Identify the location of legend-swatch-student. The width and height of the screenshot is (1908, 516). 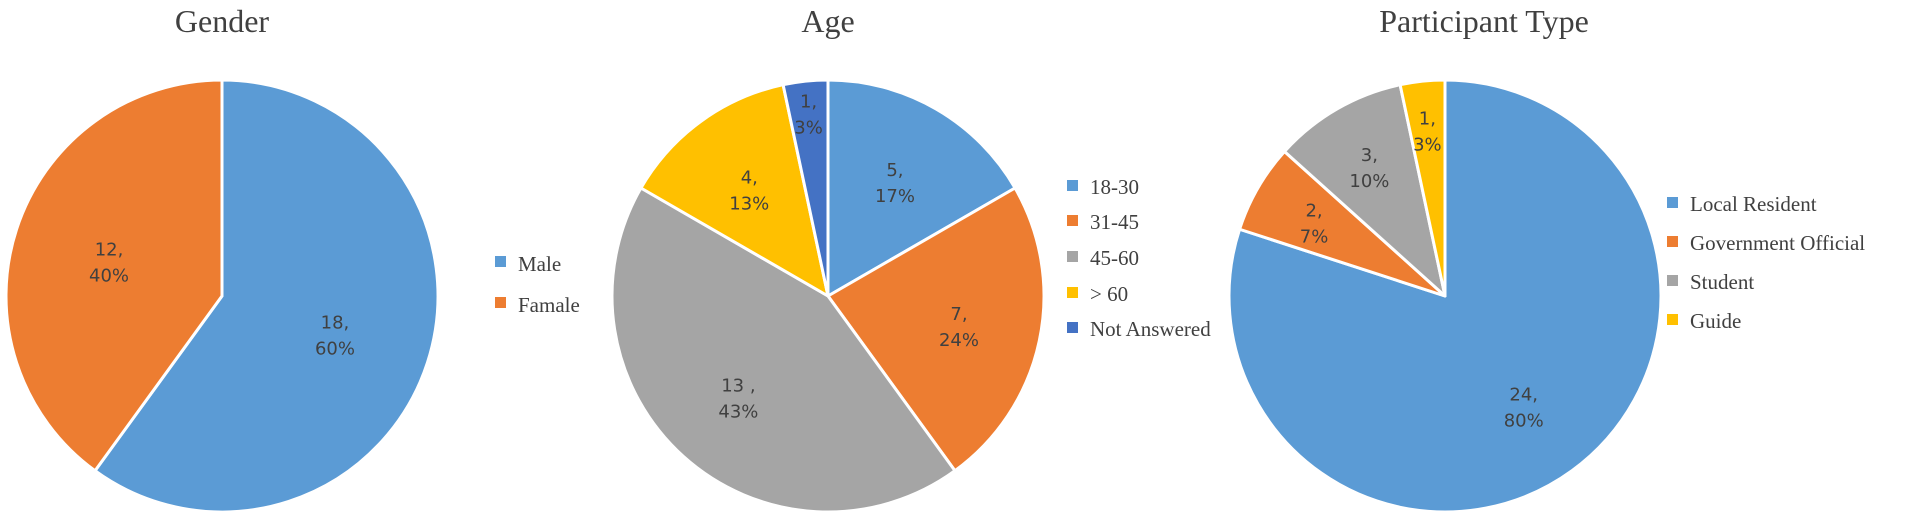
(1672, 280).